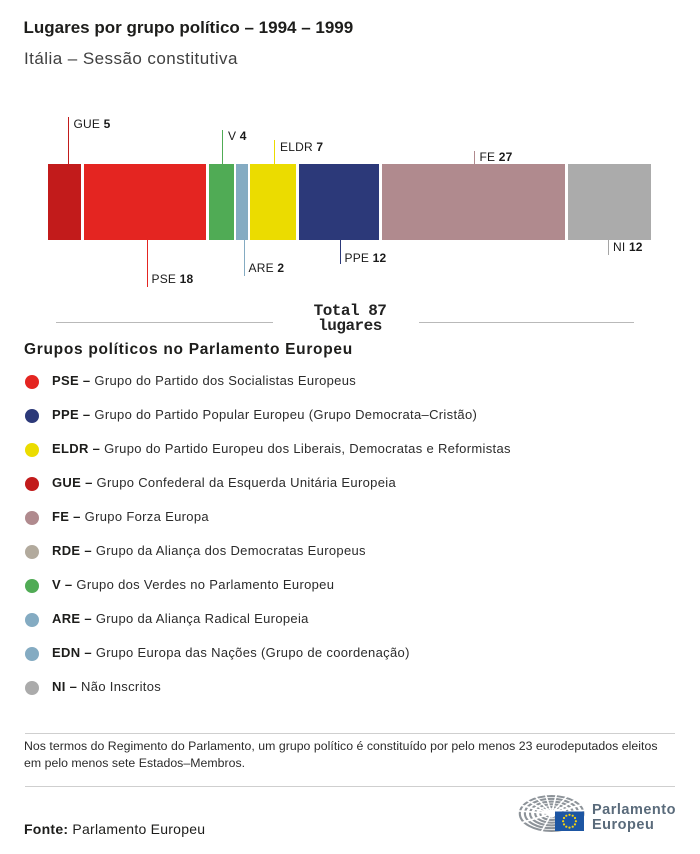 Image resolution: width=700 pixels, height=854 pixels. Describe the element at coordinates (623, 825) in the screenshot. I see `svg-text: Europeu` at that location.